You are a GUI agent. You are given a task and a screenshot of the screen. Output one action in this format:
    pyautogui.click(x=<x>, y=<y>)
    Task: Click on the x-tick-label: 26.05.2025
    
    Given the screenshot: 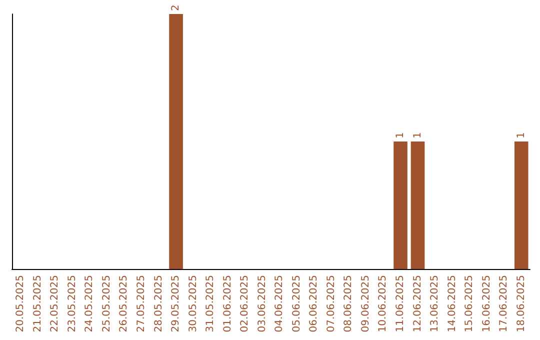 What is the action you would take?
    pyautogui.click(x=124, y=303)
    